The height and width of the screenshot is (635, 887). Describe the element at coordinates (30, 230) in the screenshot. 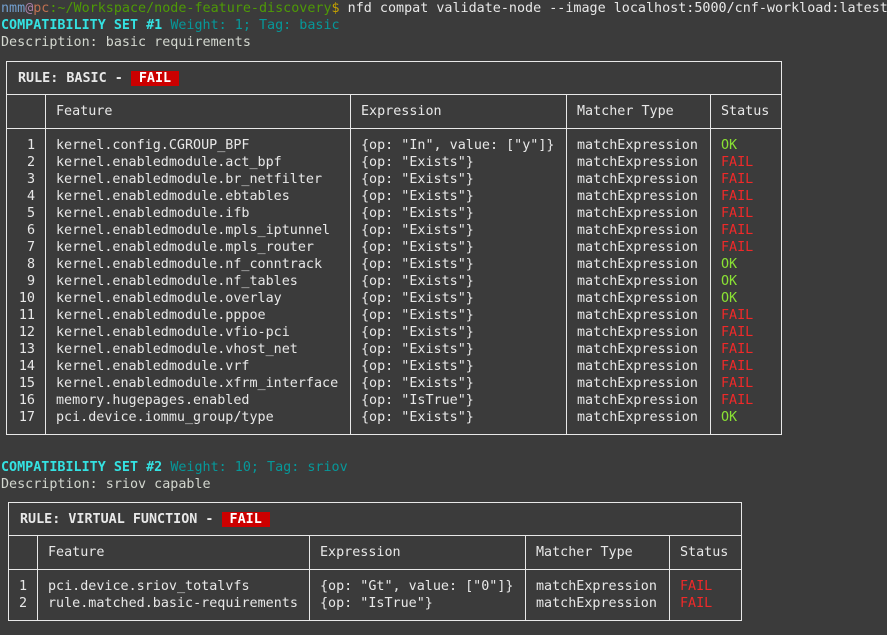

I see `row-number: 6` at that location.